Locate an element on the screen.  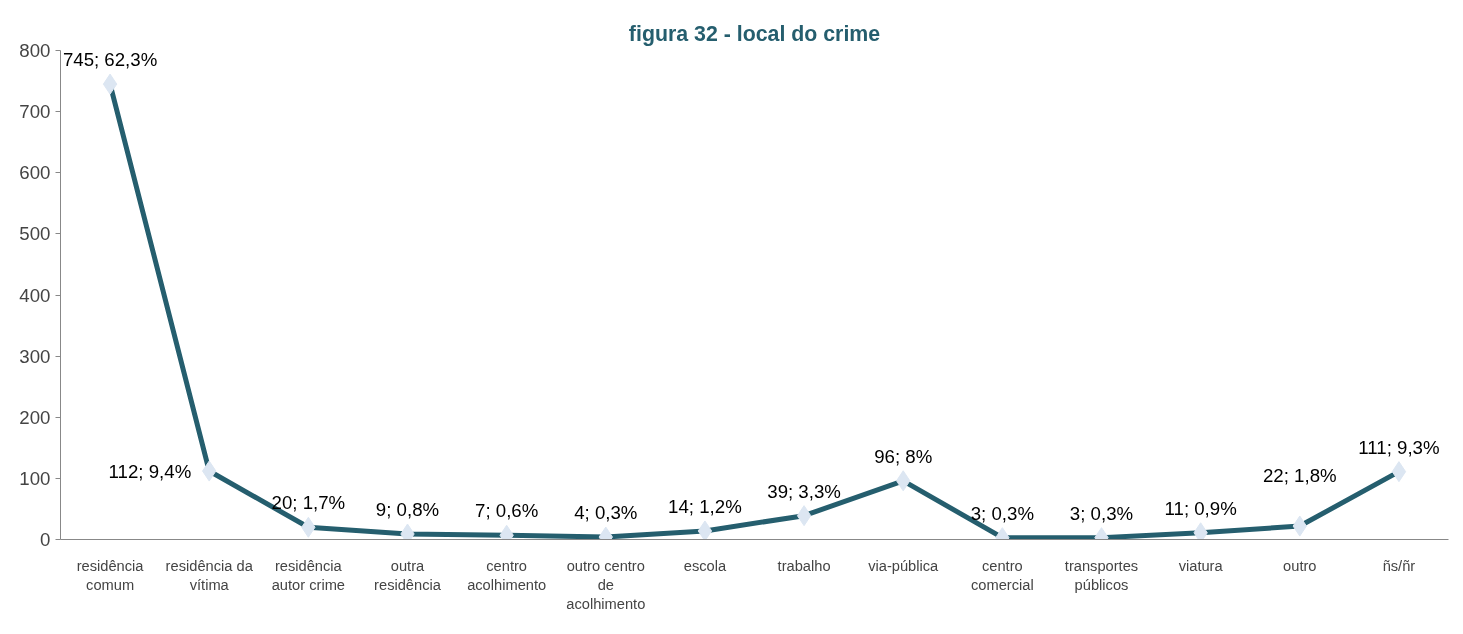
data-label: 111; 9,3% is located at coordinates (1399, 447).